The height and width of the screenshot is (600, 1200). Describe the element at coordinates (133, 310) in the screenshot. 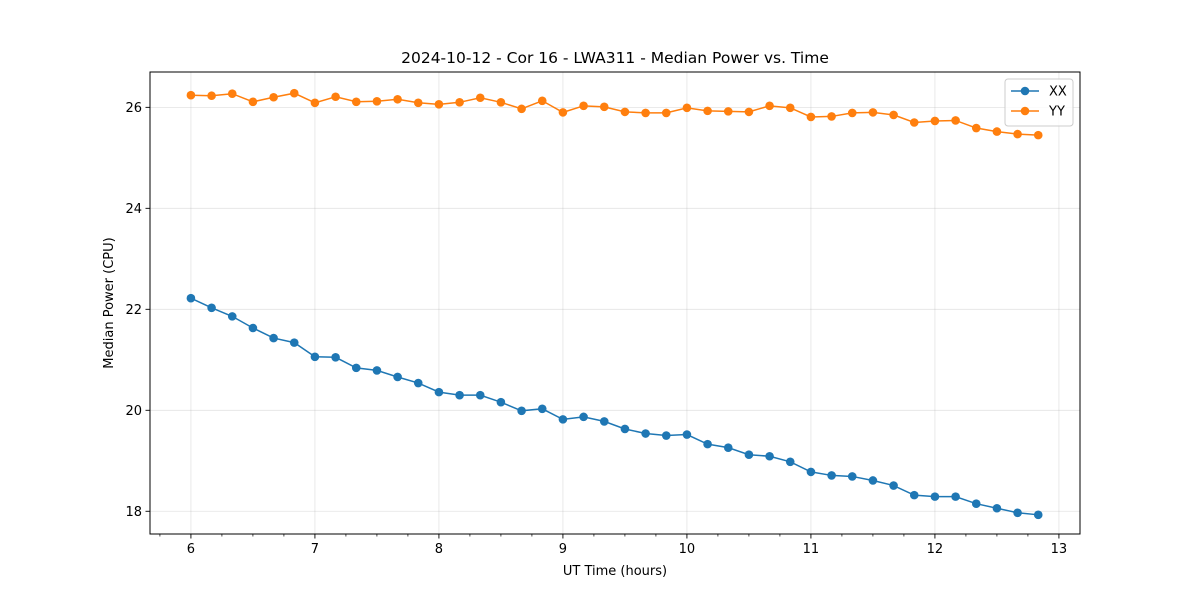

I see `y-tick-label: 22` at that location.